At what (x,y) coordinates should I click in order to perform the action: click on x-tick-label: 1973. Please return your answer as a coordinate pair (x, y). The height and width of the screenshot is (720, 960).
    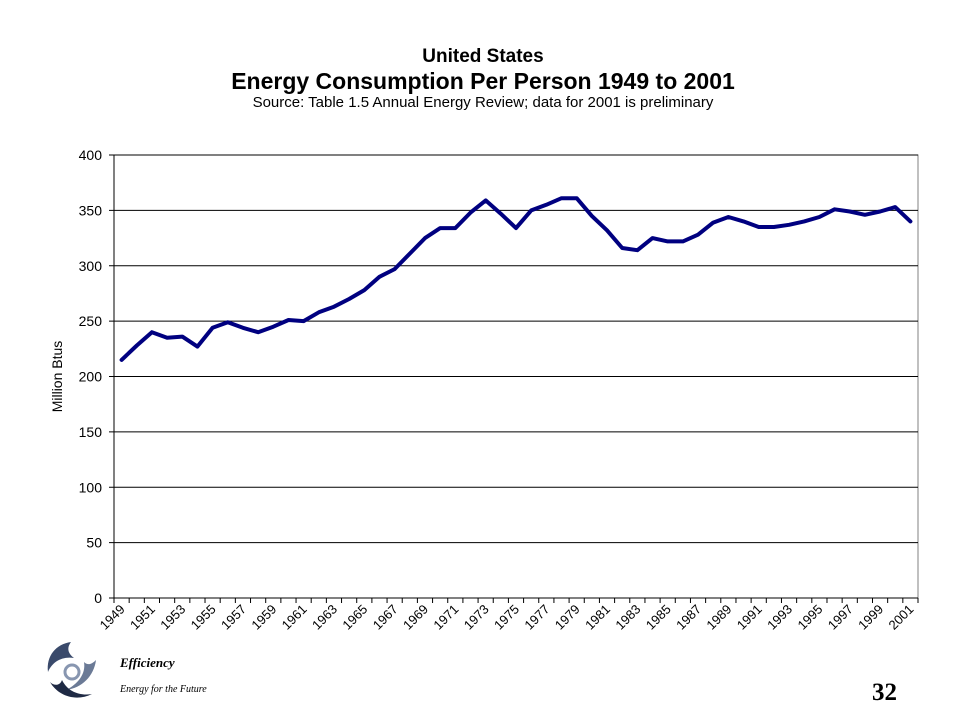
    Looking at the image, I should click on (476, 617).